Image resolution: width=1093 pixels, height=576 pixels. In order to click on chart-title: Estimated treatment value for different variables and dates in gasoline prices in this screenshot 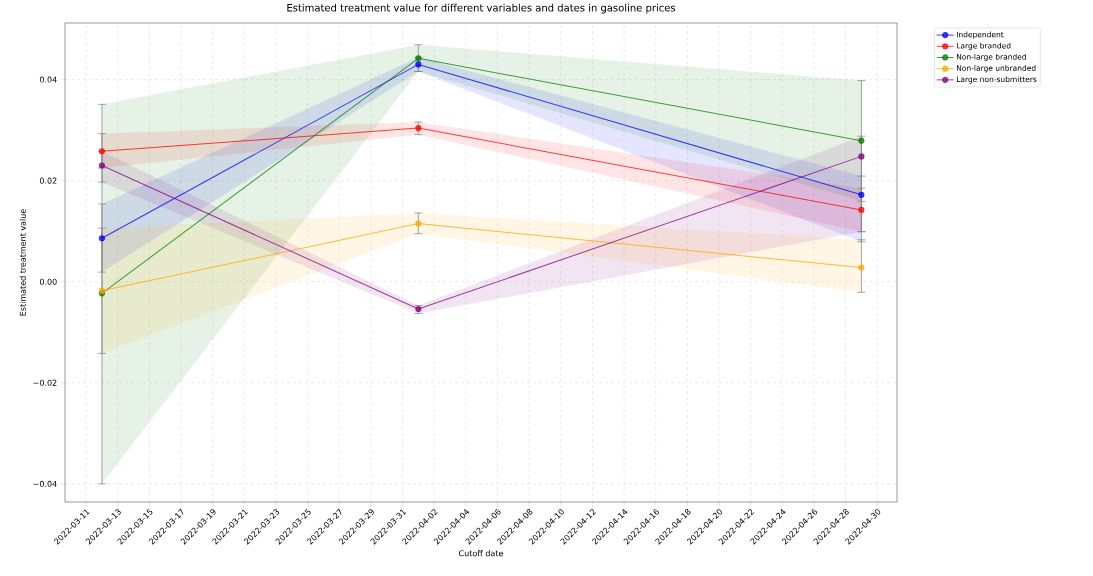, I will do `click(481, 8)`.